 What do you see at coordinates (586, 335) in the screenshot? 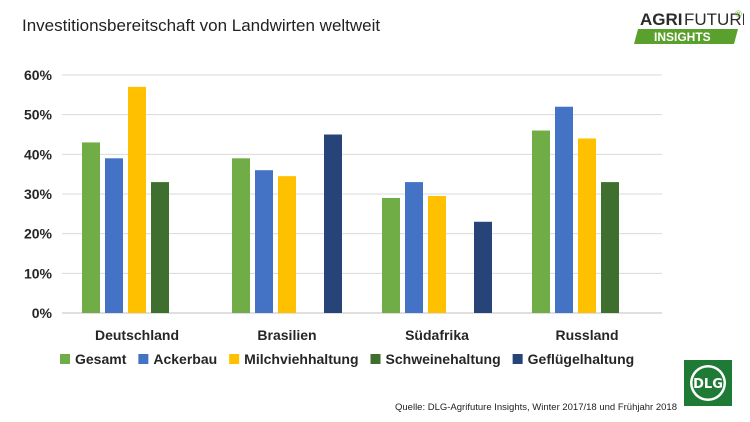
I see `x-tick-label: Russland` at bounding box center [586, 335].